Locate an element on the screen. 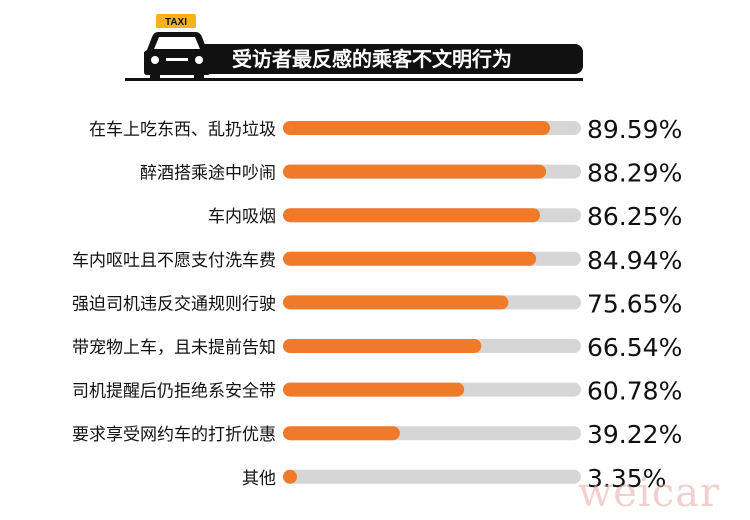 The width and height of the screenshot is (750, 520). taxi-wheel-left is located at coordinates (155, 77).